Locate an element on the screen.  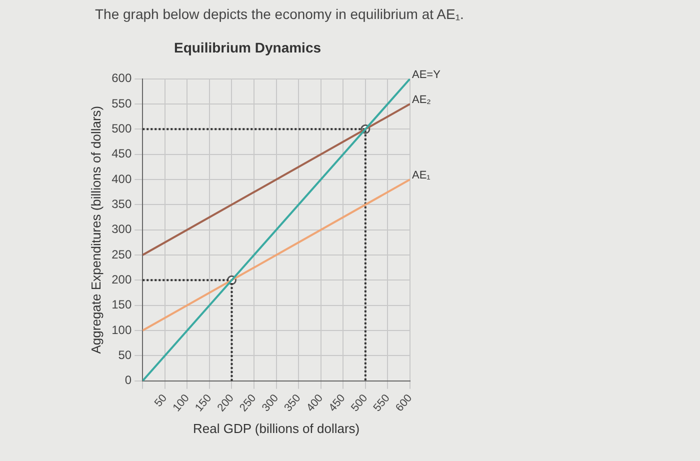
series-label: AE₂ is located at coordinates (421, 100).